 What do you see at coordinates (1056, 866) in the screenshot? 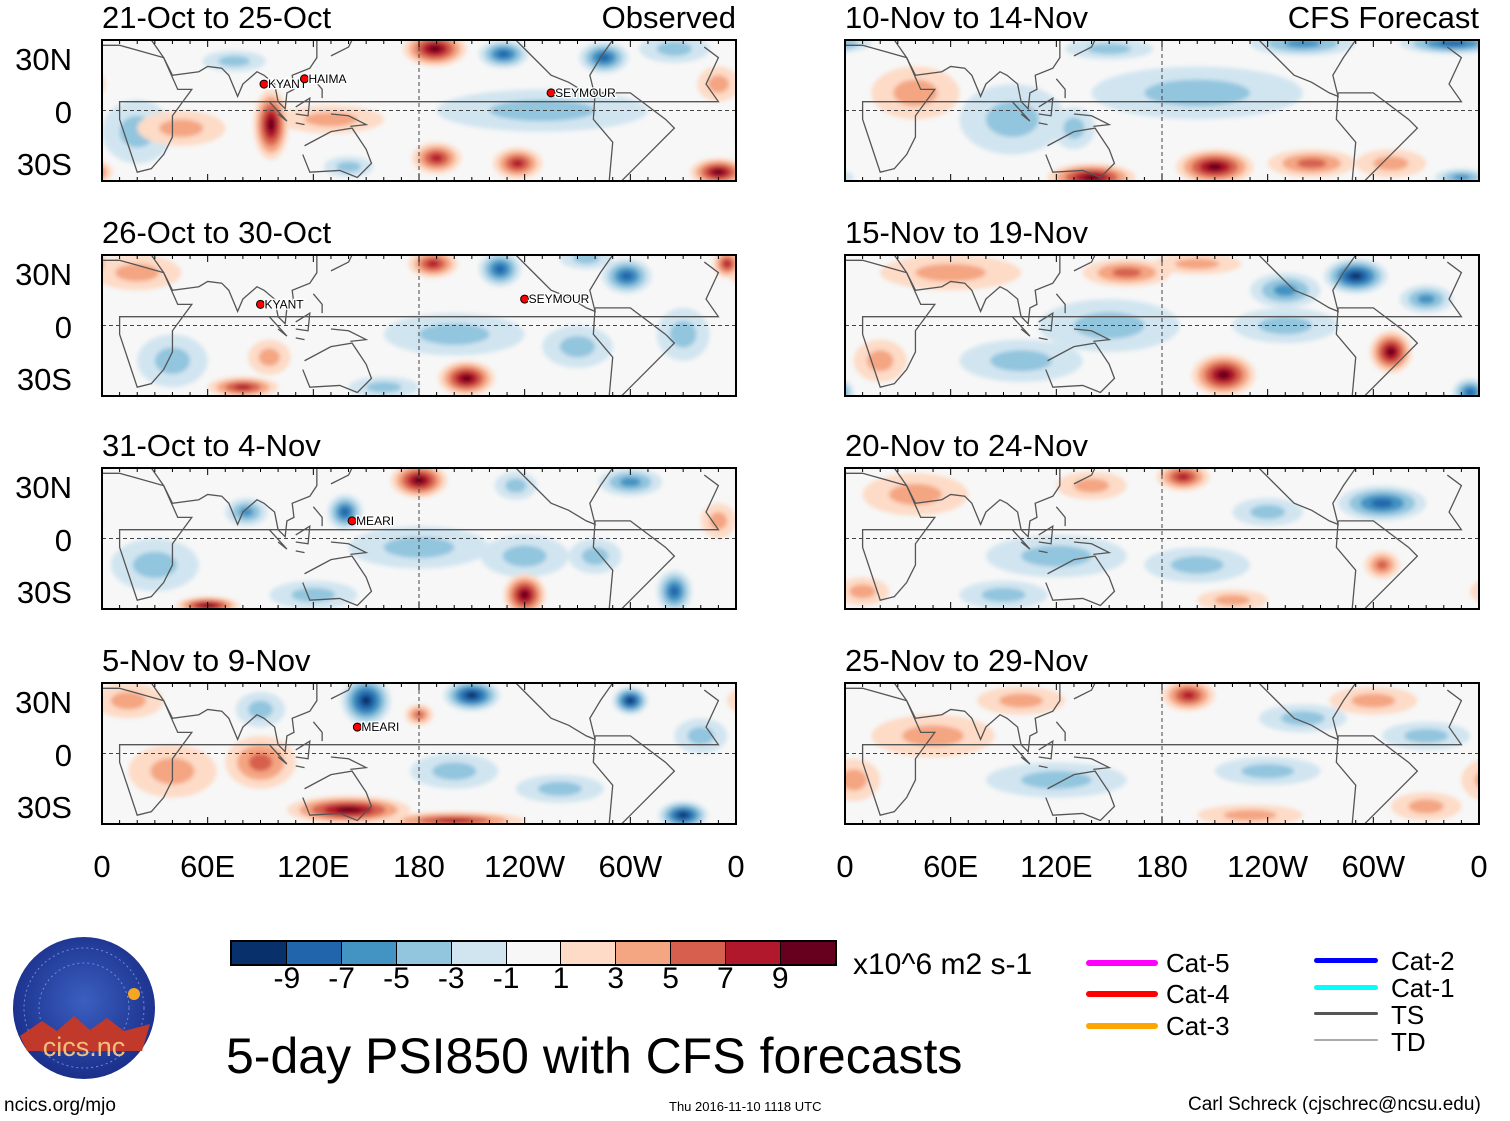
I see `lon-tick-label: 120E` at bounding box center [1056, 866].